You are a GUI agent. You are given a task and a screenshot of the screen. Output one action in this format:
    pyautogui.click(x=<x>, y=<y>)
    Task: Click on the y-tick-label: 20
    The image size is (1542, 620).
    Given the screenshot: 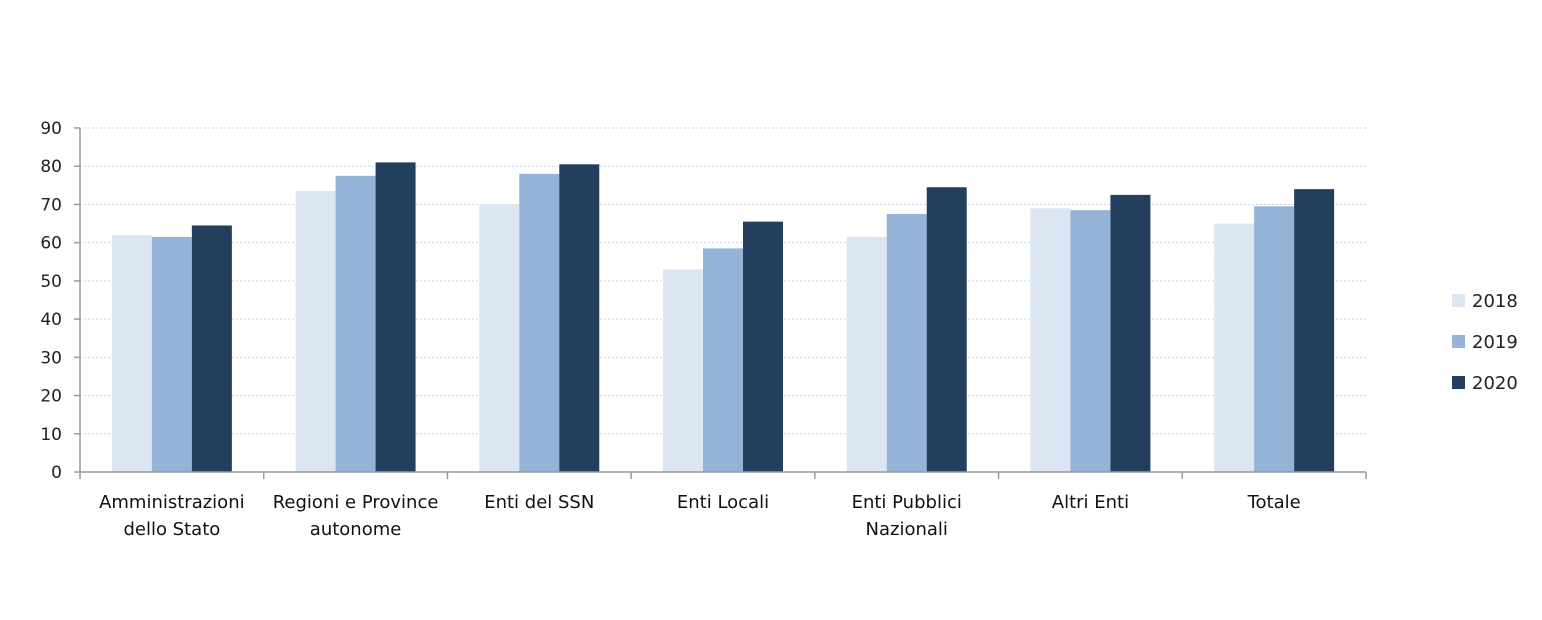 What is the action you would take?
    pyautogui.click(x=51, y=397)
    